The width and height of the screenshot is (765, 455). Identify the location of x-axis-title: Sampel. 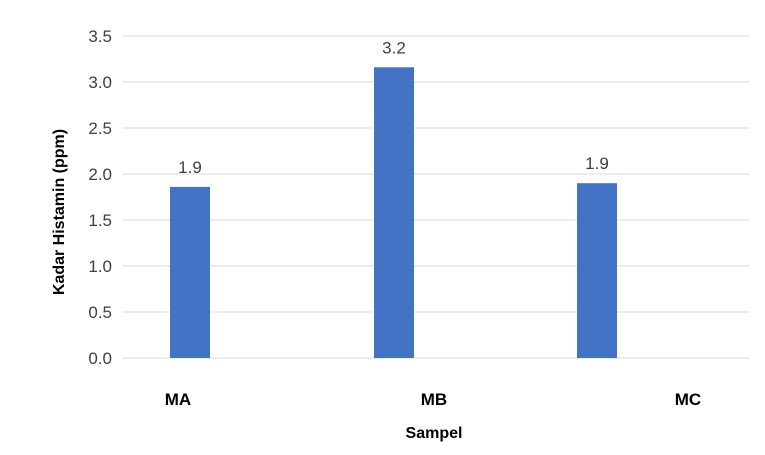
(434, 433).